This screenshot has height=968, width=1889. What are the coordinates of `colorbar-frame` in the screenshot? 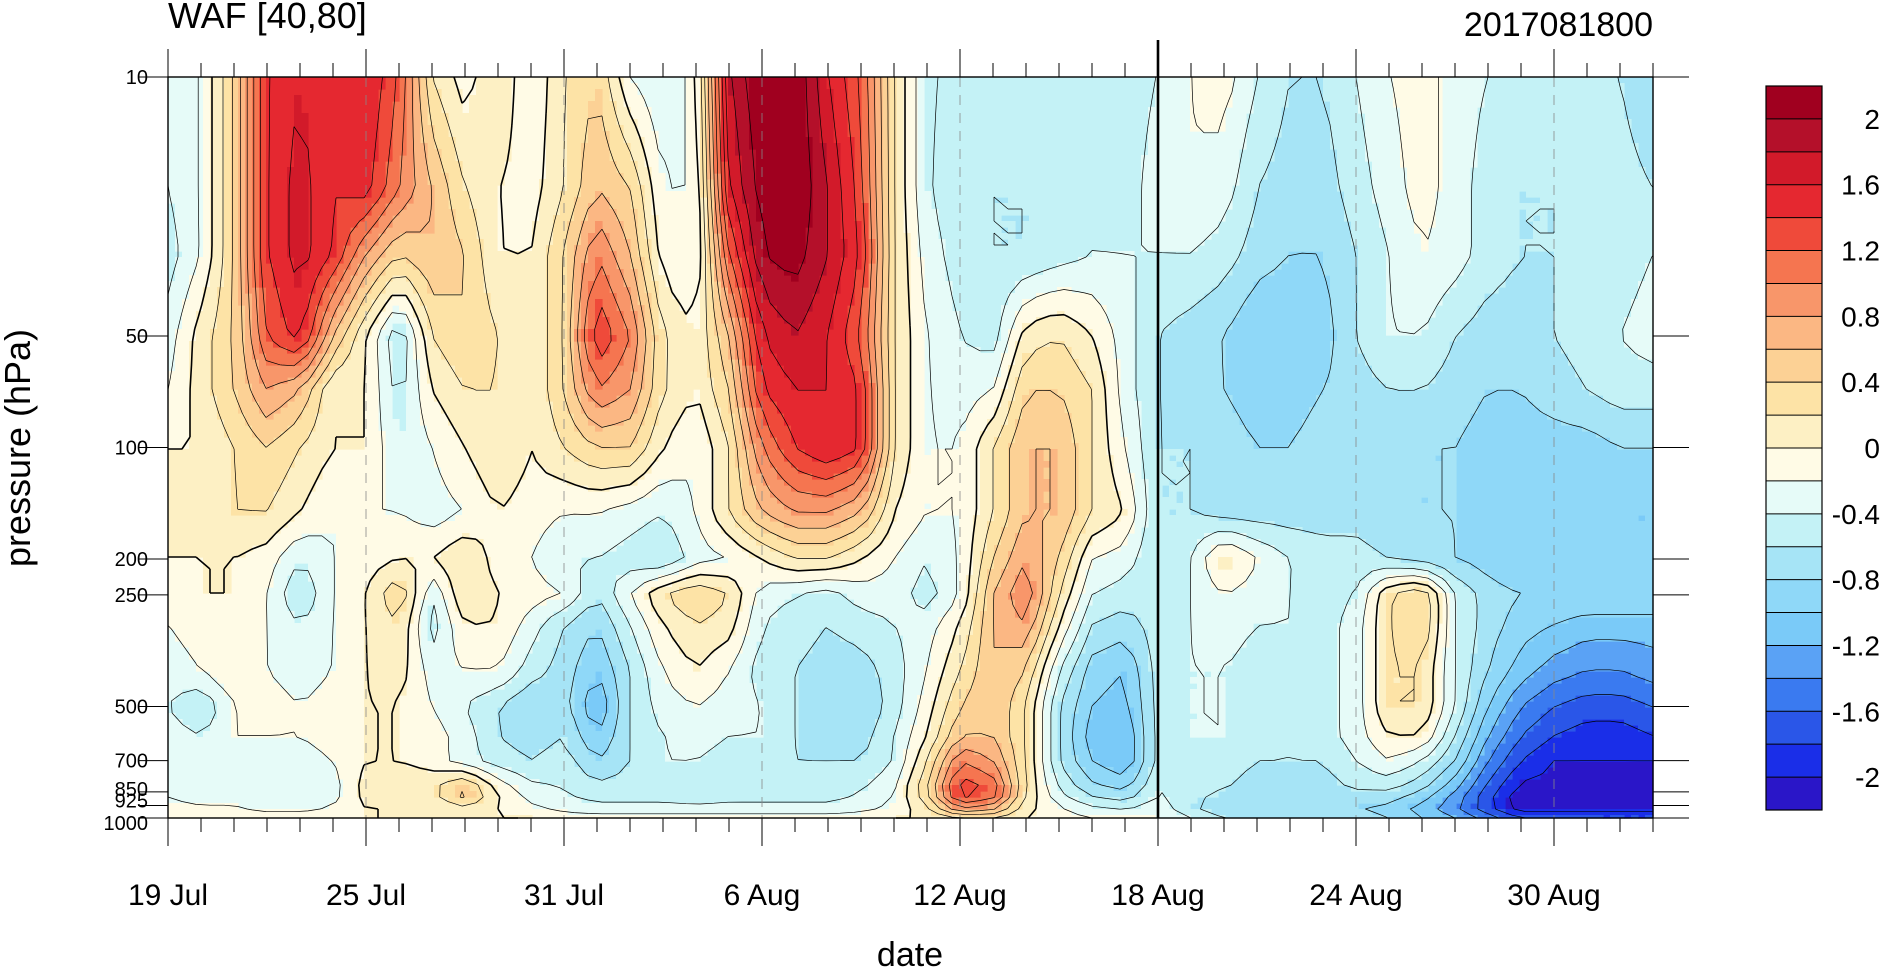 It's located at (1794, 448).